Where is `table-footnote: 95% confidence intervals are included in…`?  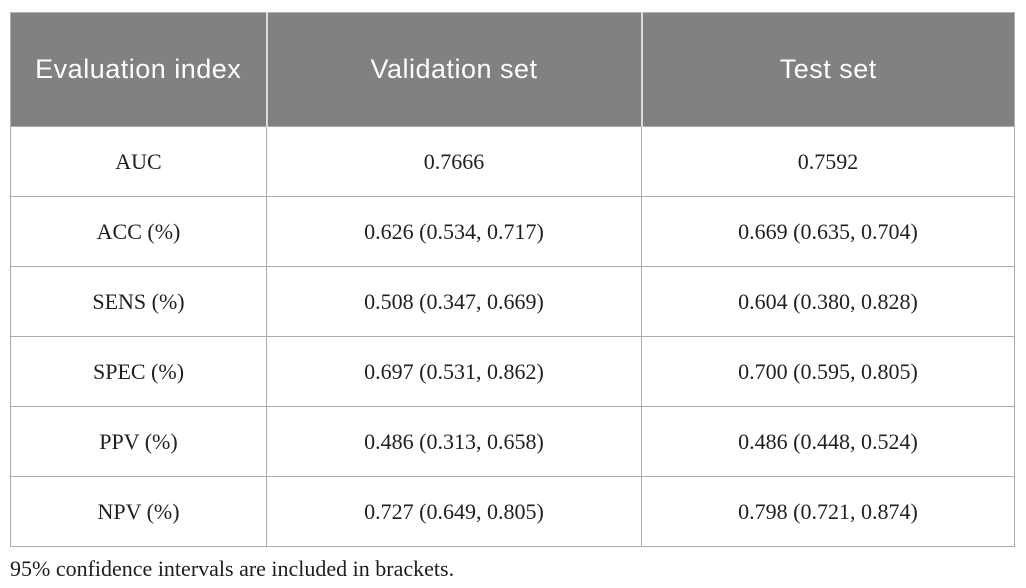 table-footnote: 95% confidence intervals are included in… is located at coordinates (232, 568).